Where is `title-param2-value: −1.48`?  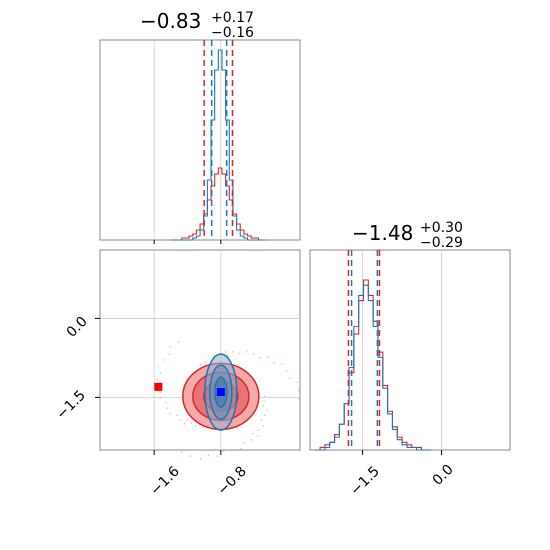 title-param2-value: −1.48 is located at coordinates (382, 233).